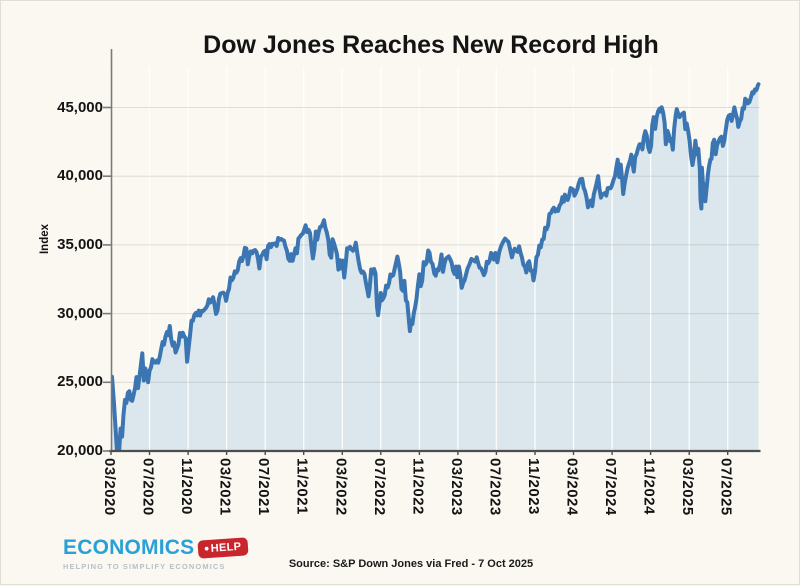 The image size is (800, 586). I want to click on y-tick-label: 35,000, so click(80, 244).